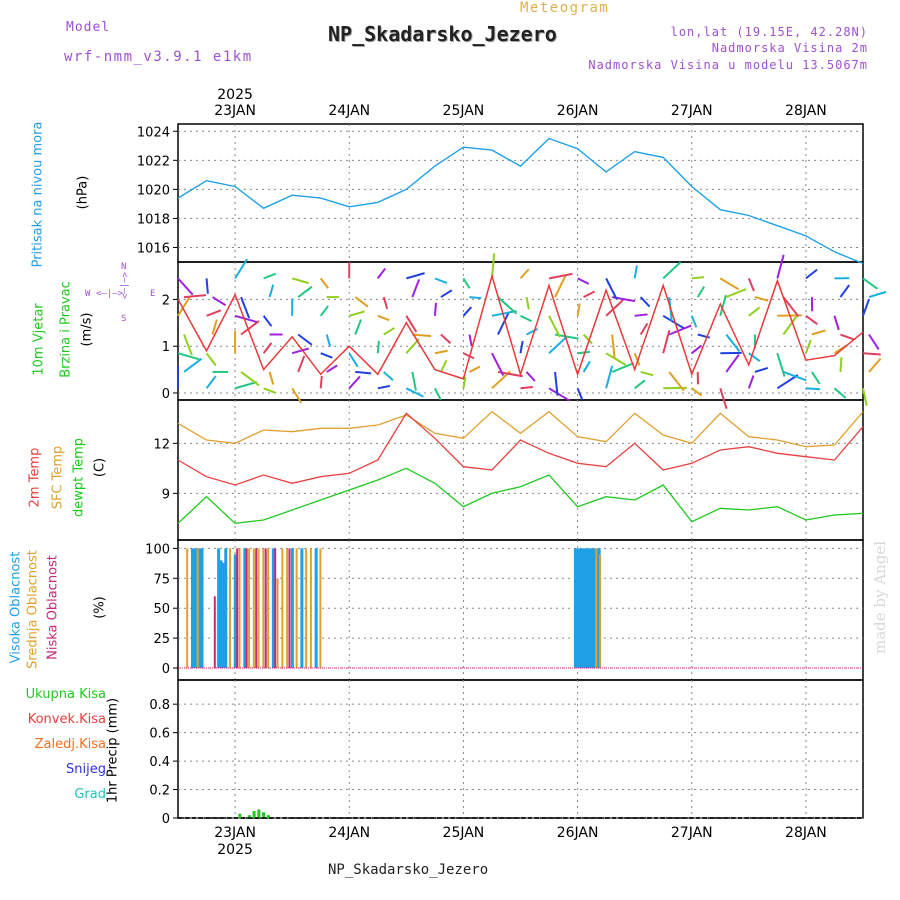  Describe the element at coordinates (110, 294) in the screenshot. I see `compass-axis-h: <–|–>` at that location.